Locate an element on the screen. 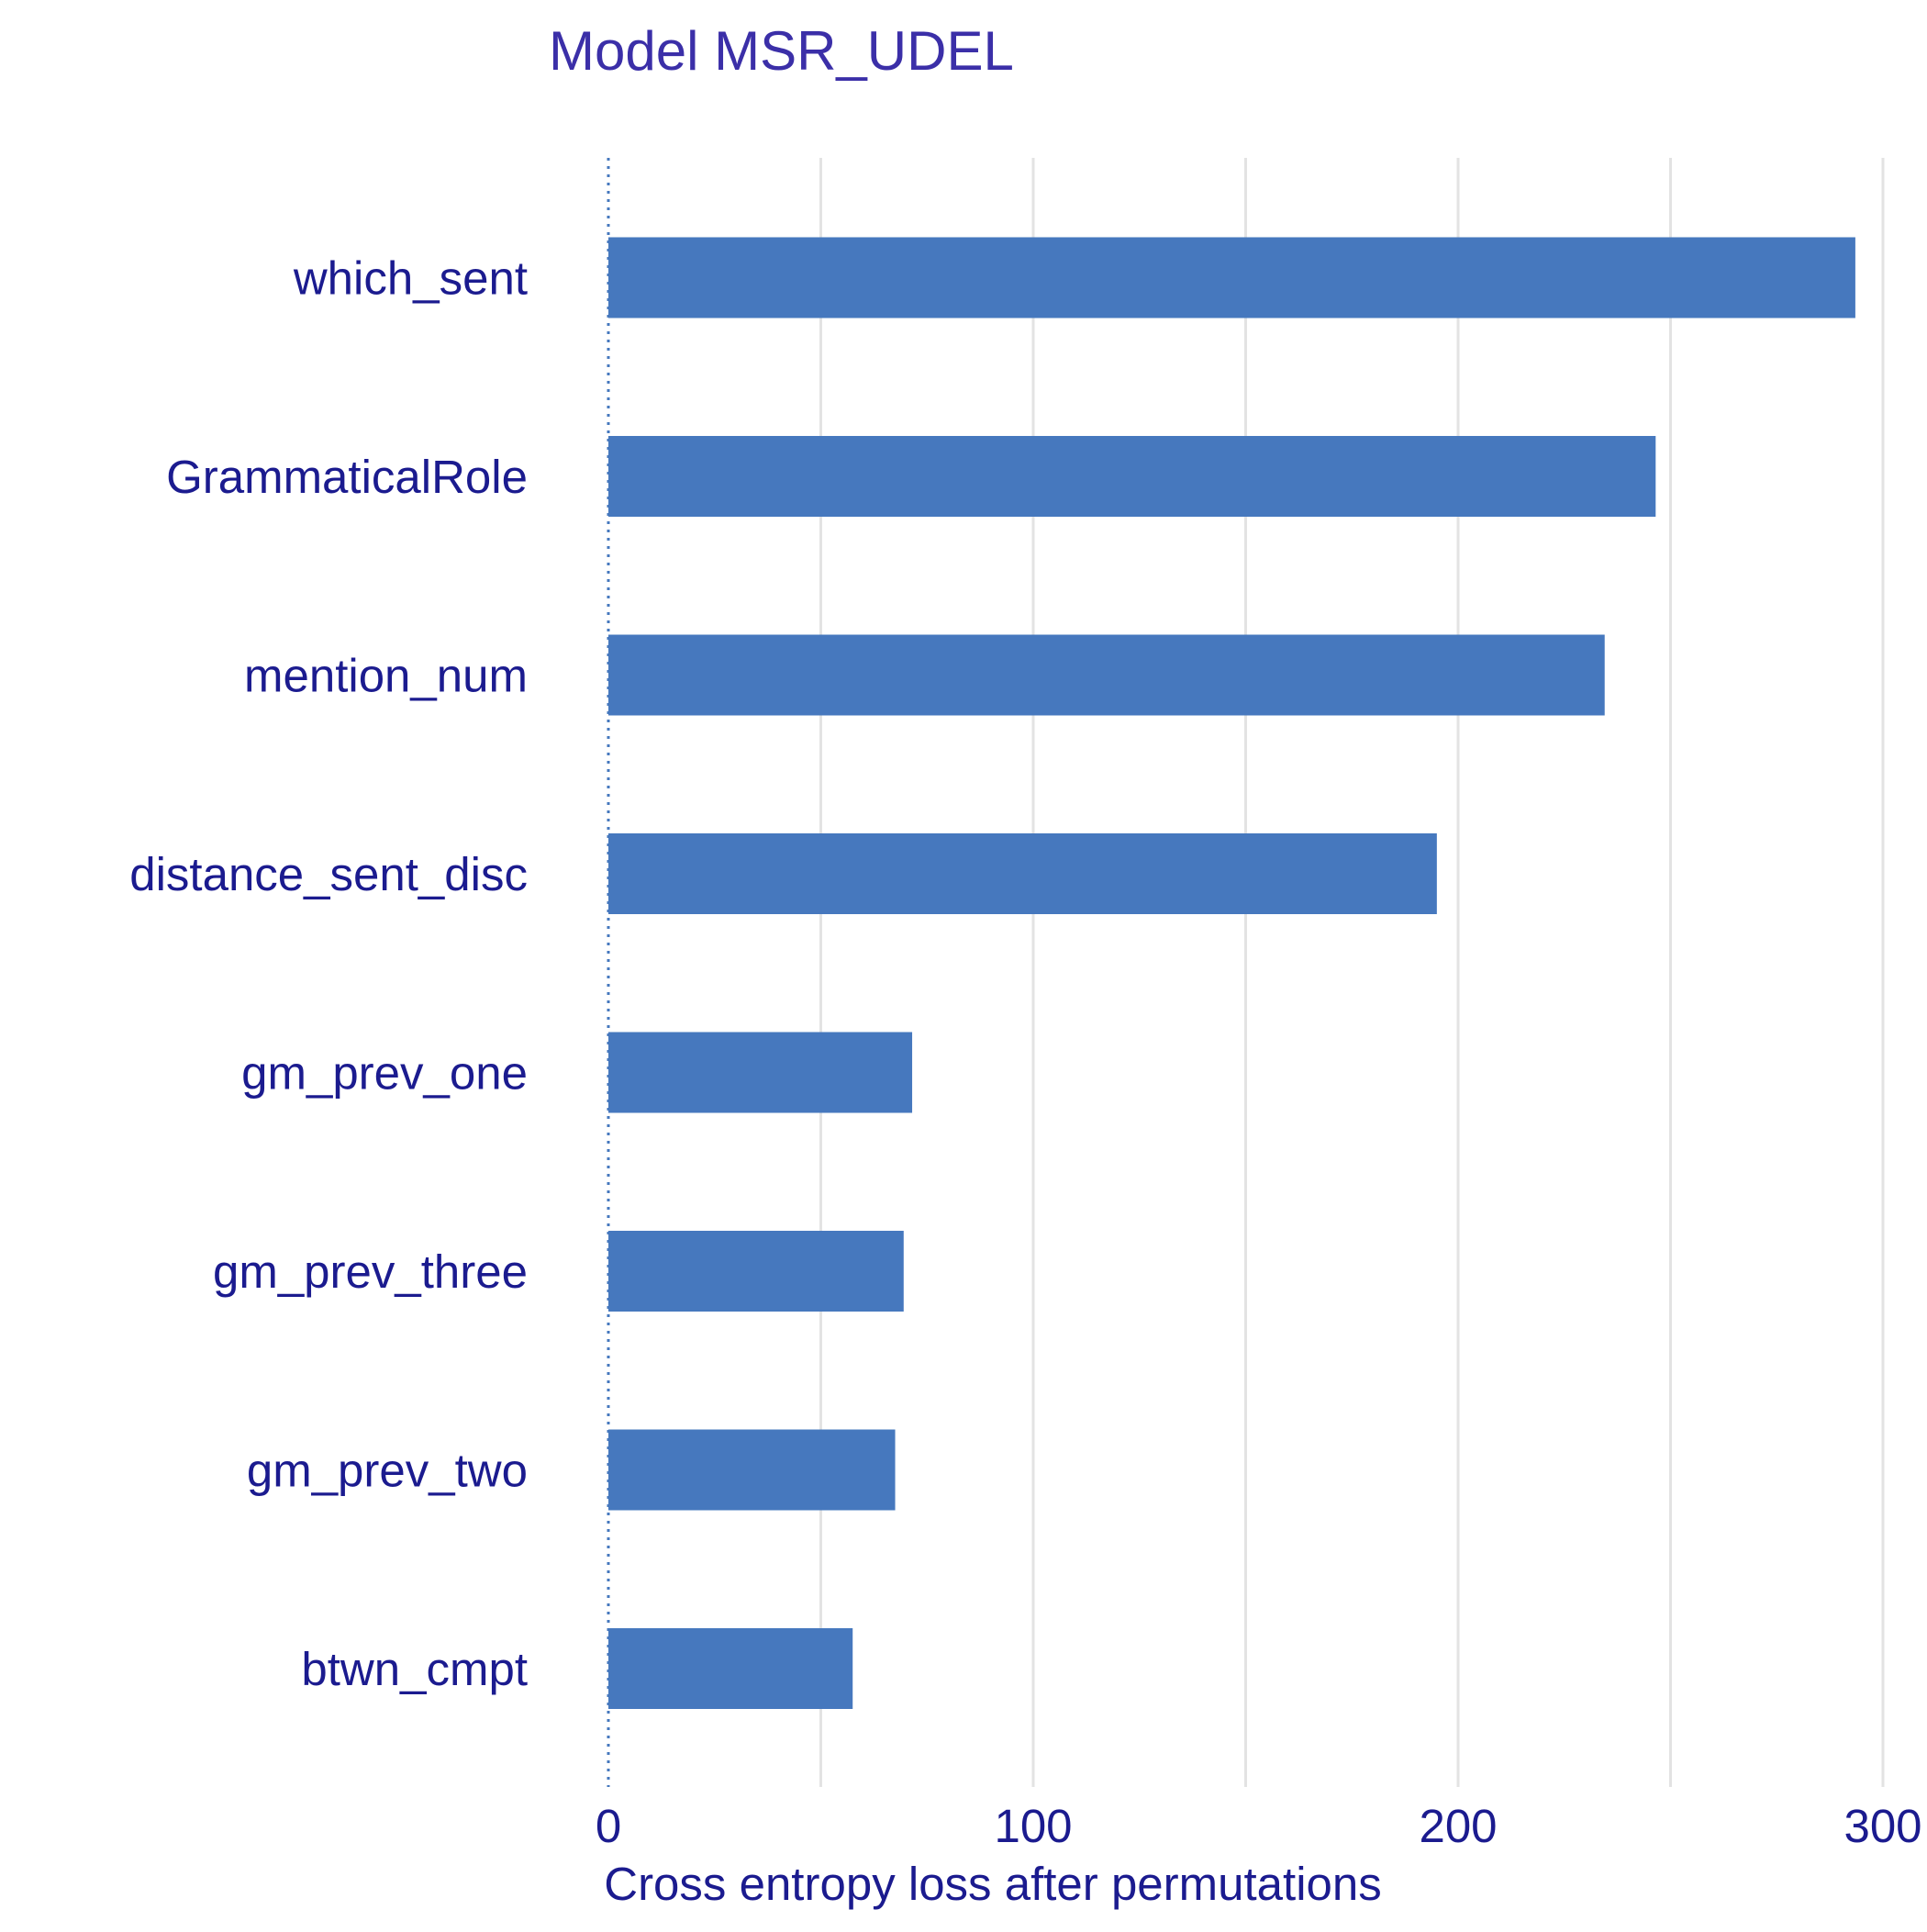  x-tick-label-200: 200 is located at coordinates (1458, 1826).